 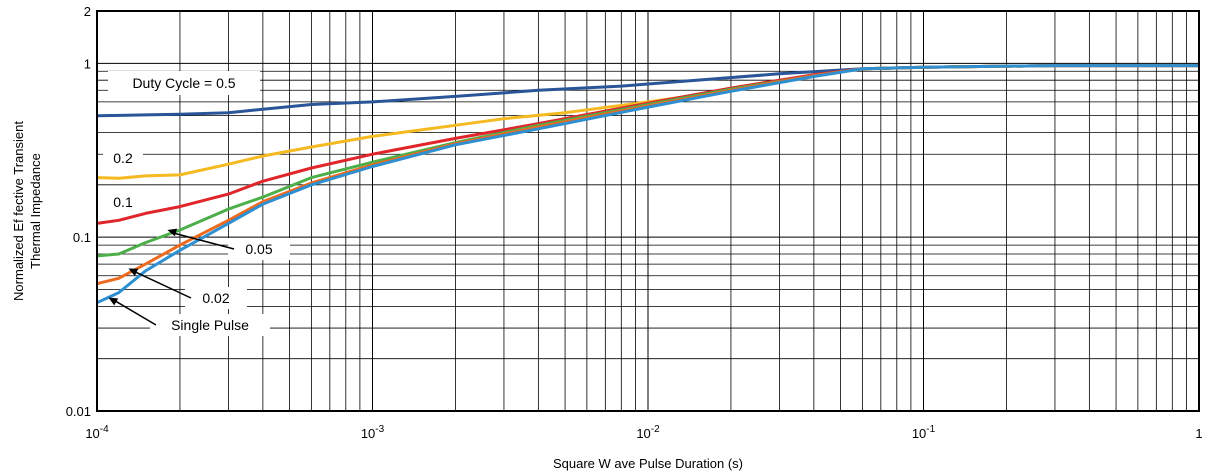 I want to click on y-axis-title-line-2: Thermal Impedance, so click(x=35, y=211).